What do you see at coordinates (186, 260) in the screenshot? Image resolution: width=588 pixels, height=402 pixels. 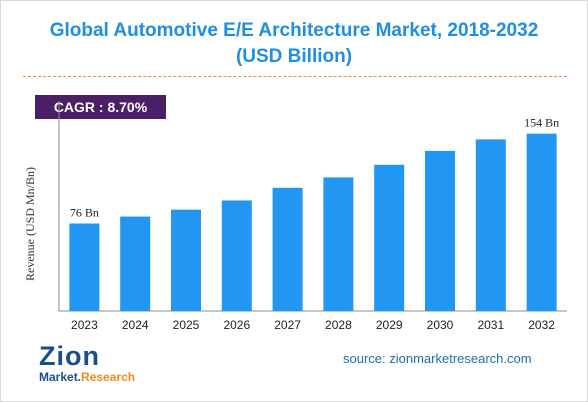 I see `bar-2025` at bounding box center [186, 260].